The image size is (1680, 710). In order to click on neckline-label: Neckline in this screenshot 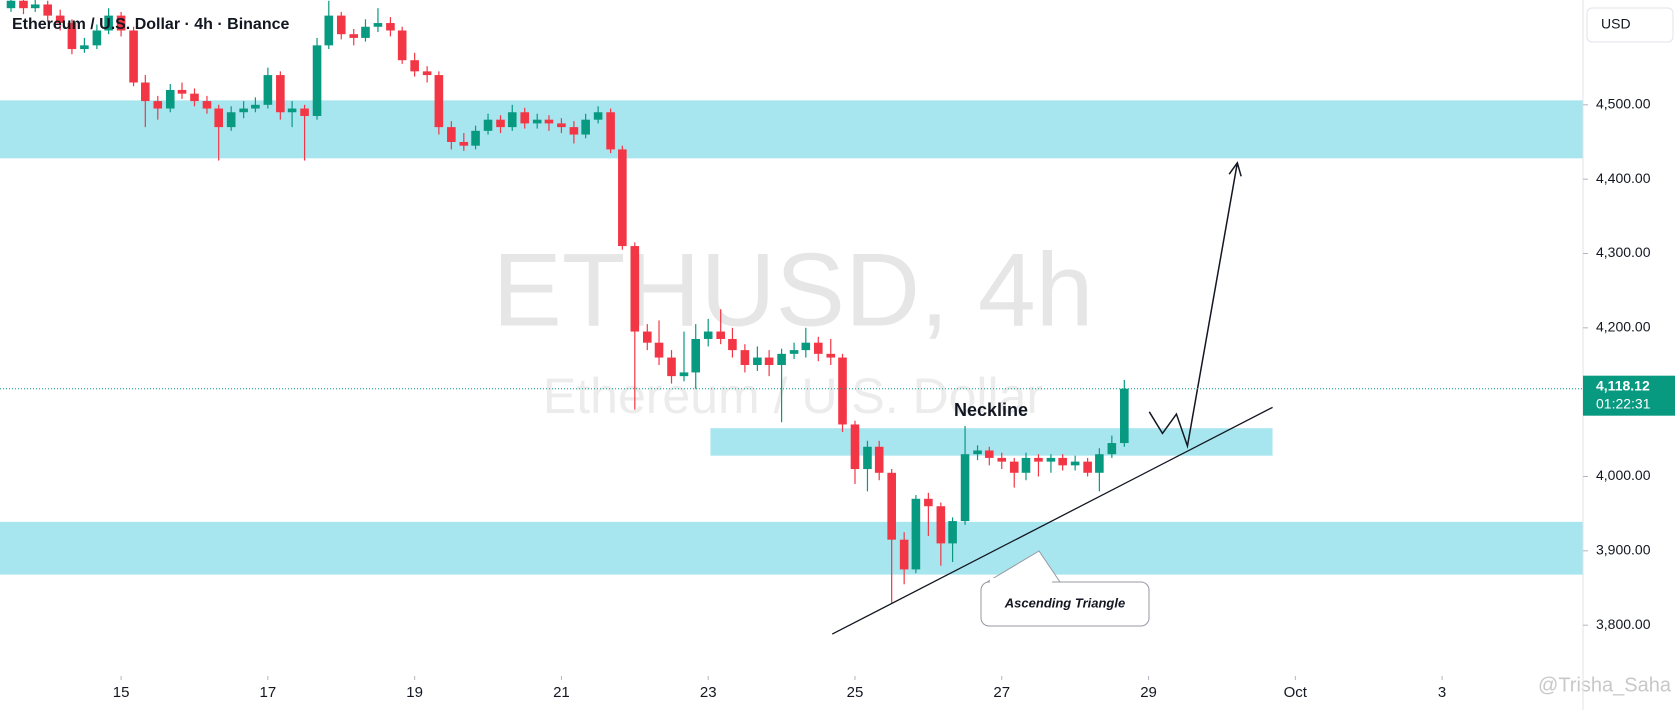, I will do `click(991, 410)`.